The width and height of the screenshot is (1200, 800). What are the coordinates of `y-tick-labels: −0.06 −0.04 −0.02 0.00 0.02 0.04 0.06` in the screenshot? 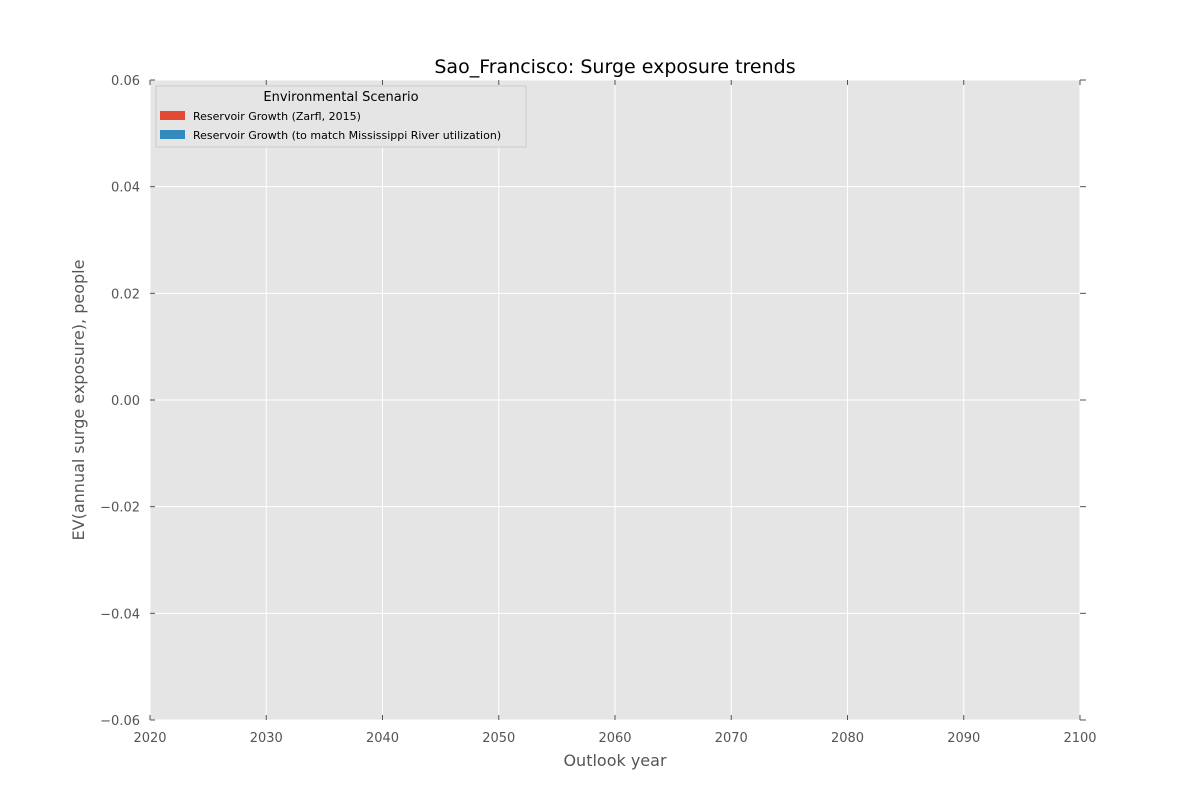 It's located at (120, 401).